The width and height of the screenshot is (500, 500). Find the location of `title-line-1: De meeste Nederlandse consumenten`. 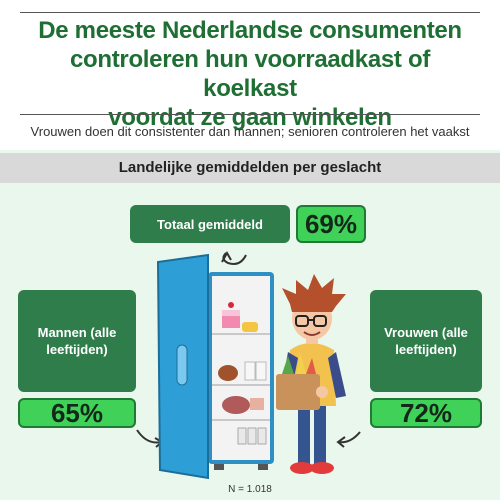

title-line-1: De meeste Nederlandse consumenten is located at coordinates (250, 30).